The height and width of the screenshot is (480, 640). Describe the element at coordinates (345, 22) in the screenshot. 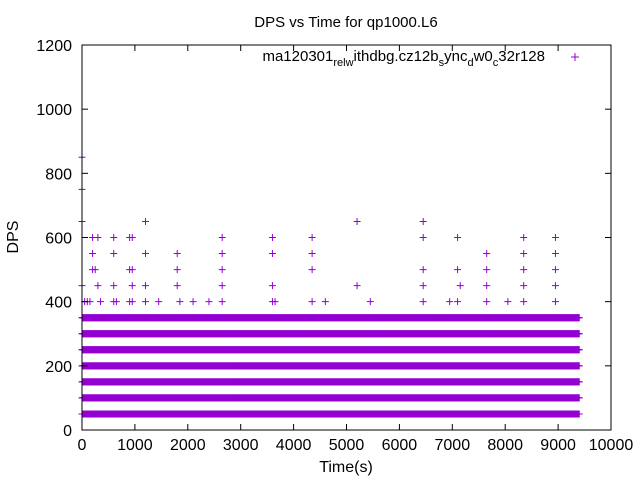

I see `chart-title: DPS vs Time for qp1000.L6` at that location.